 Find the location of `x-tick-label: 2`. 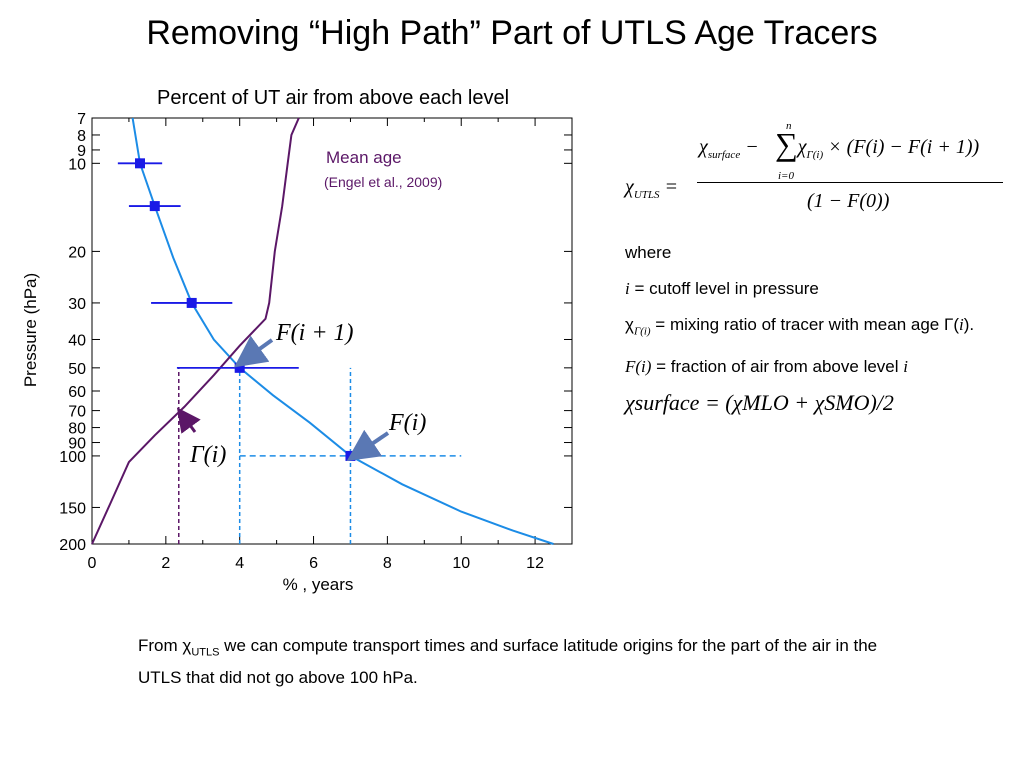

x-tick-label: 2 is located at coordinates (165, 563).